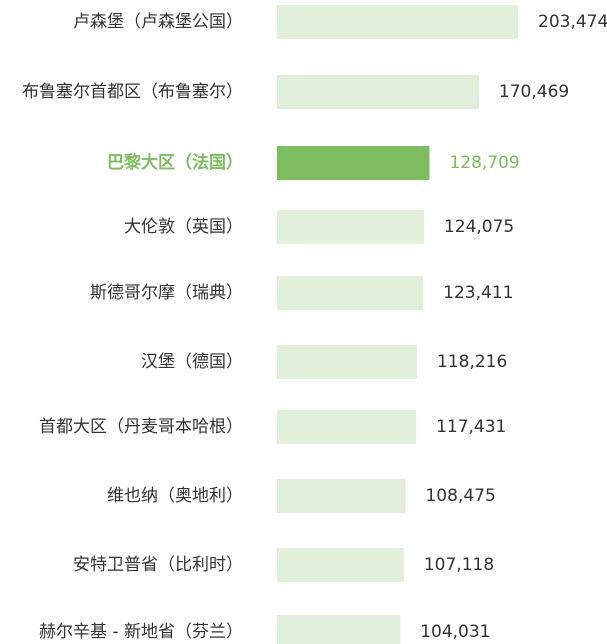  I want to click on category-label: 卢森堡（卢森堡公国）, so click(158, 22).